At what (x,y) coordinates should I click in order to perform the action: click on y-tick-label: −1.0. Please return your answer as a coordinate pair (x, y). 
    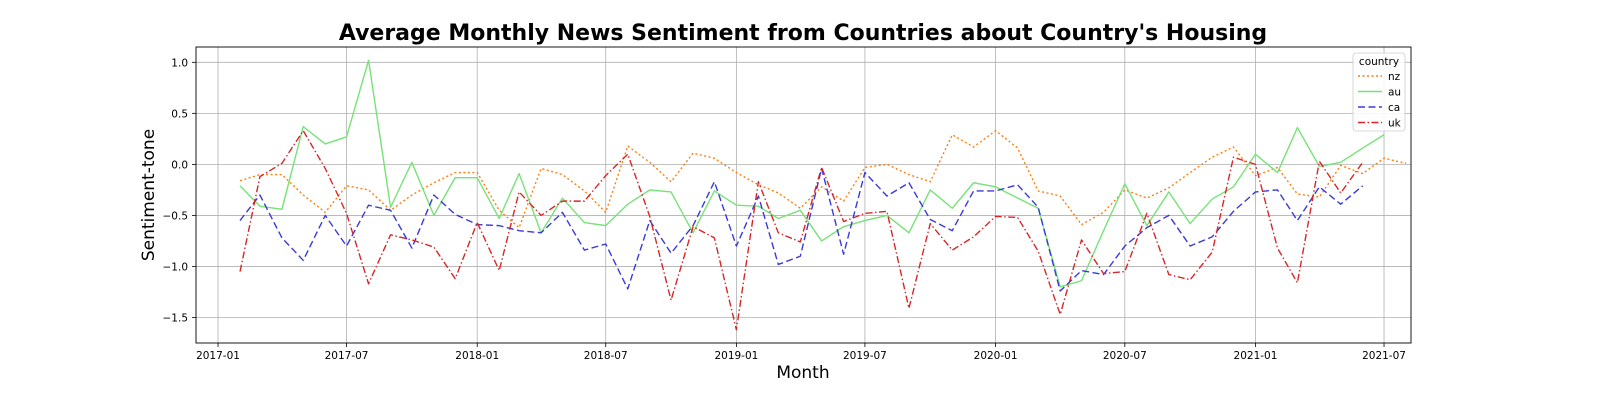
    Looking at the image, I should click on (176, 267).